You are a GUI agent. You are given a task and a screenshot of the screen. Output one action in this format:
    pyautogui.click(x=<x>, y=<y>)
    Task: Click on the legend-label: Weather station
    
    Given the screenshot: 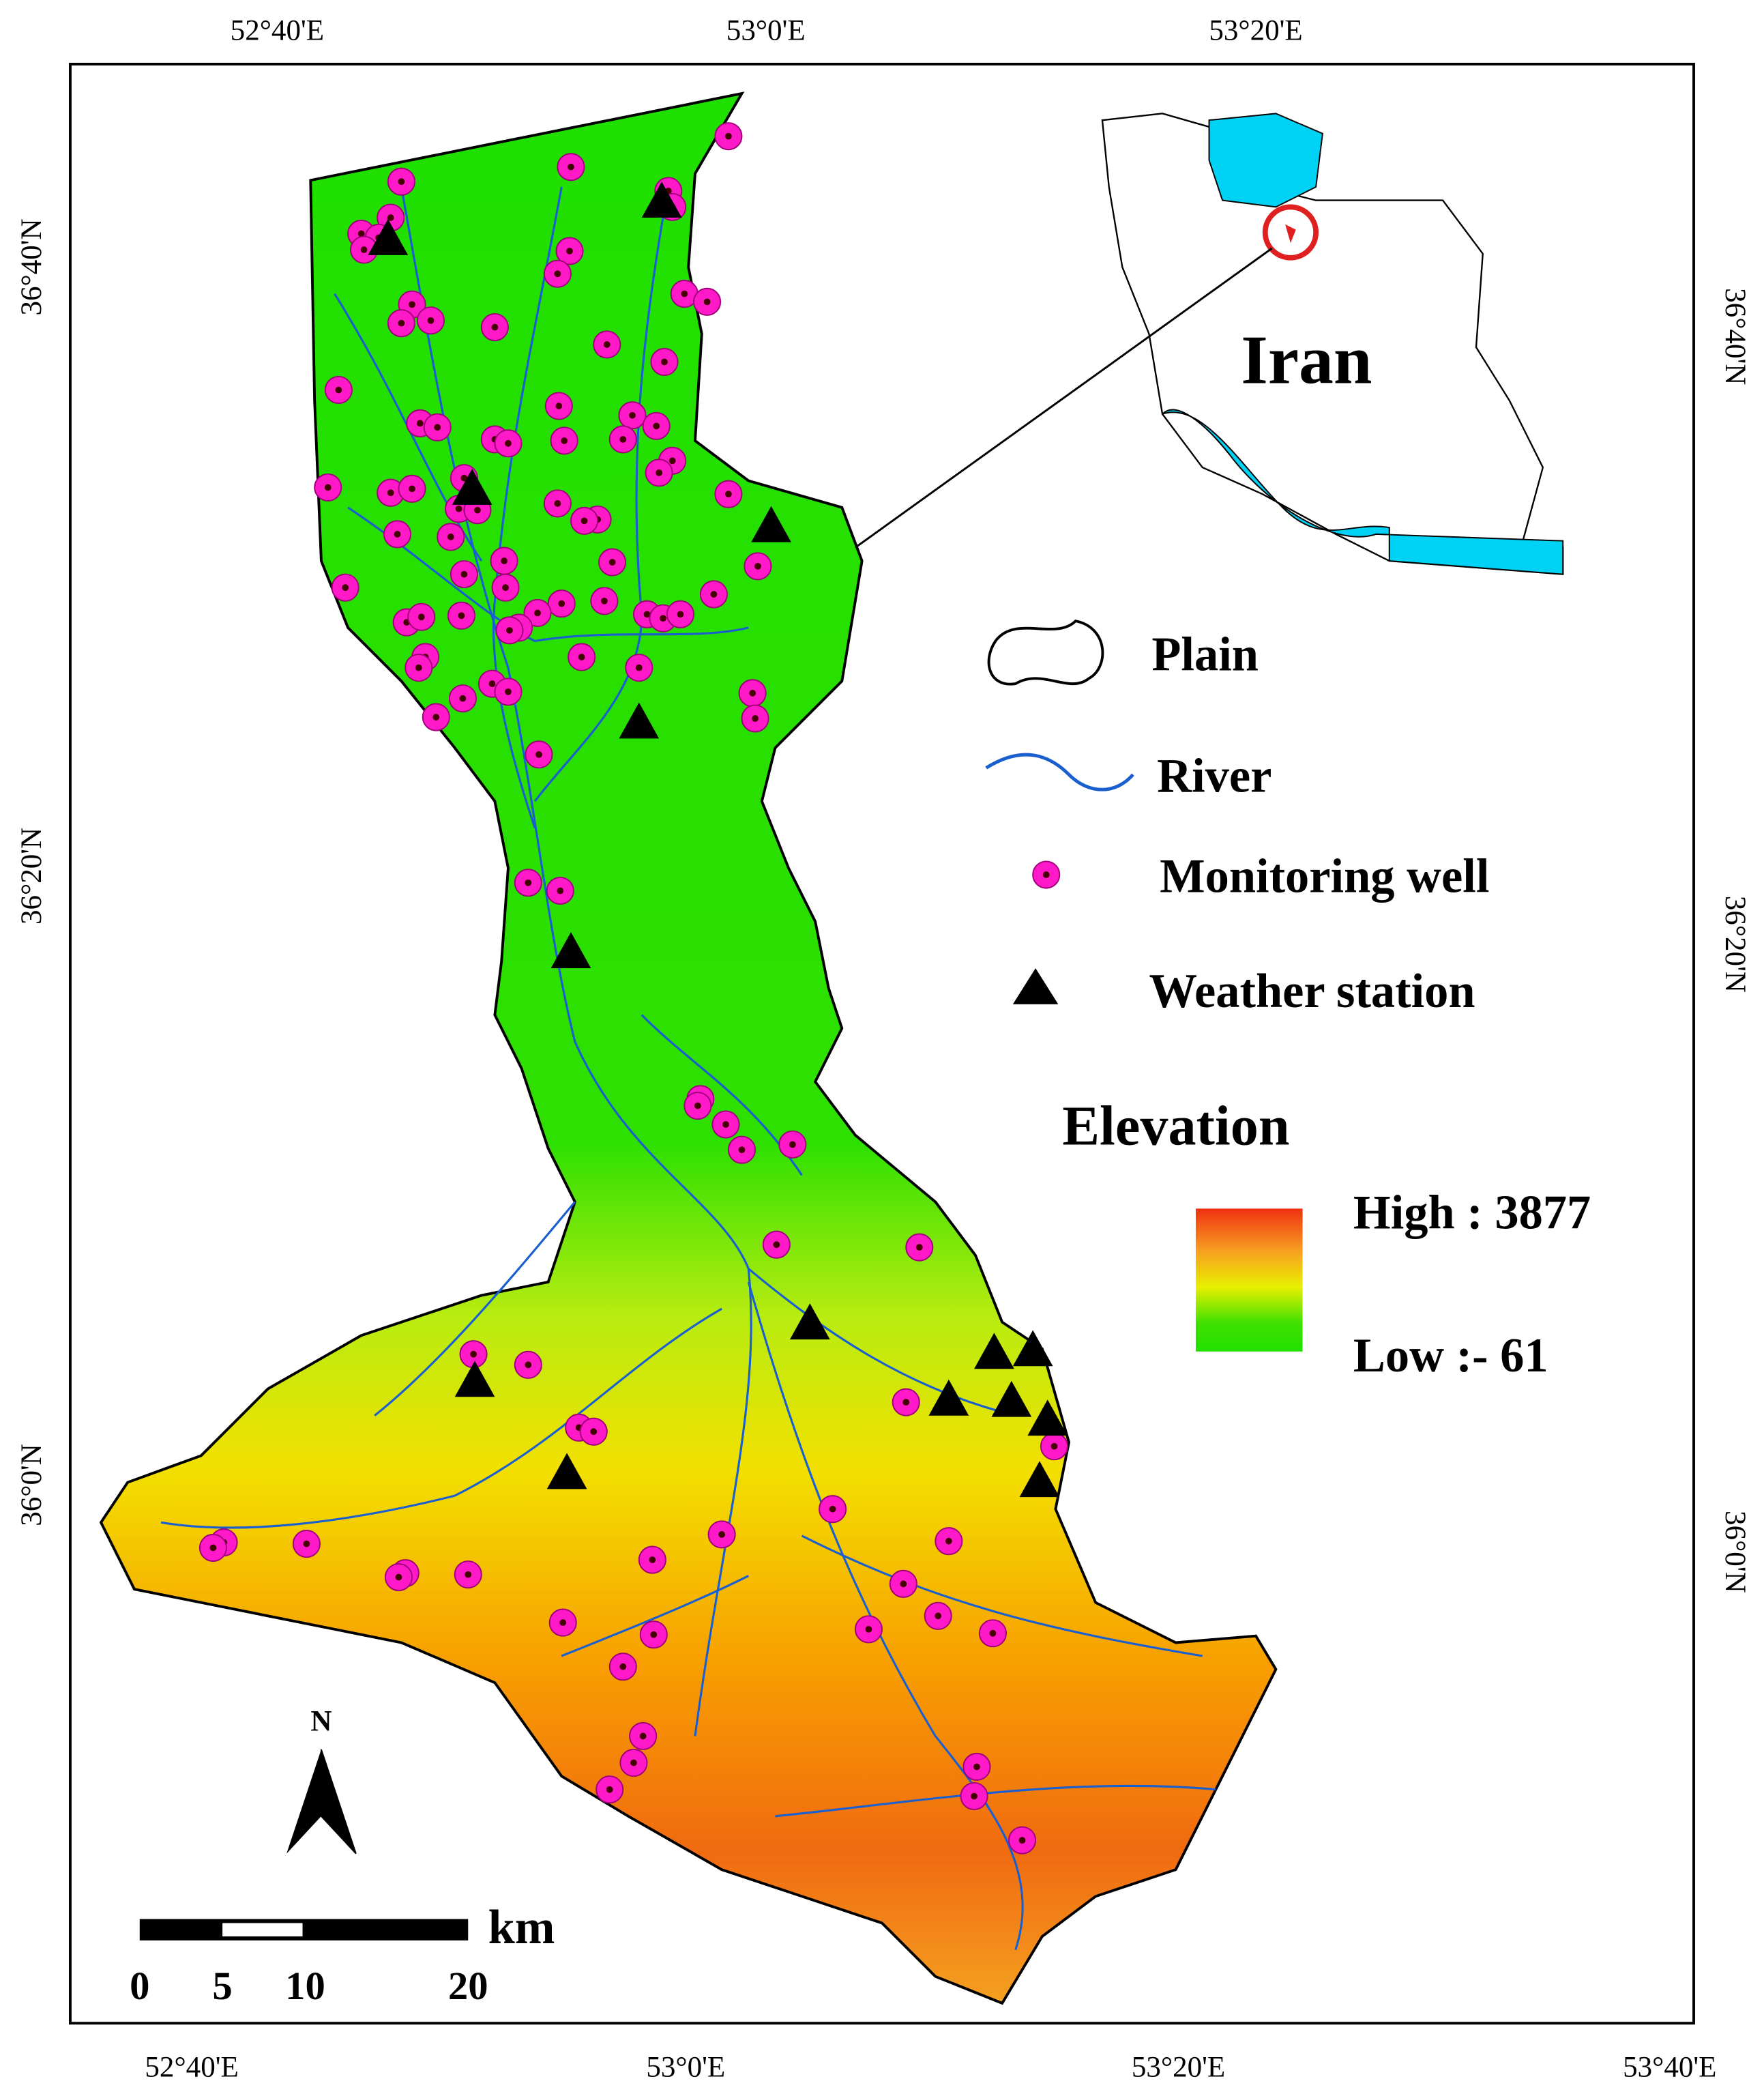 What is the action you would take?
    pyautogui.click(x=1312, y=991)
    